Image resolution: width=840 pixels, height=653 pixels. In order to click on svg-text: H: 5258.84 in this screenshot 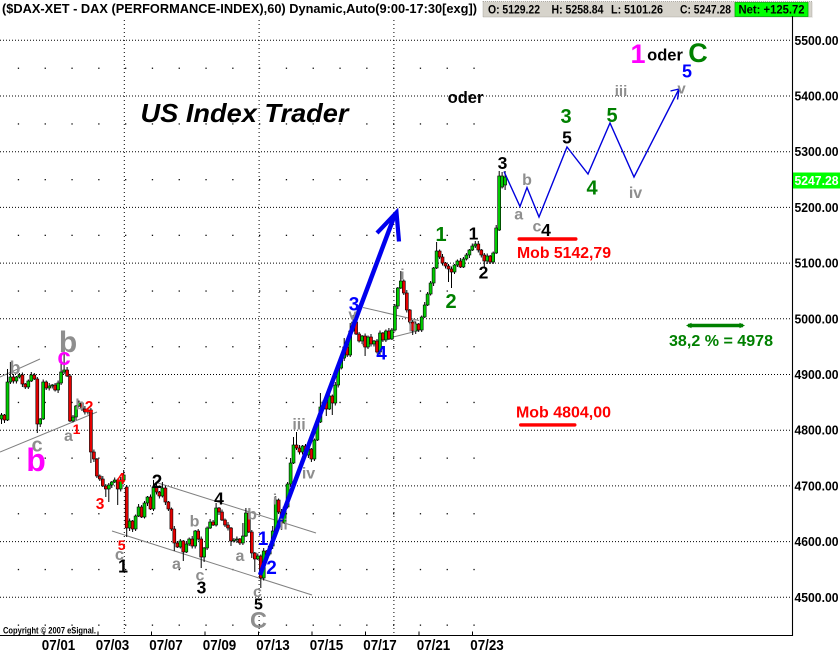, I will do `click(578, 10)`.